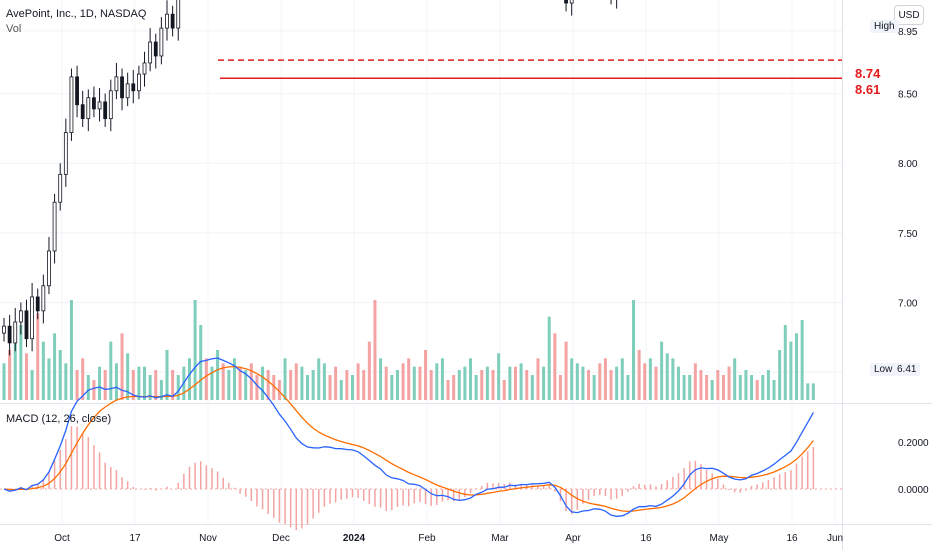 This screenshot has height=550, width=932. I want to click on time-tick-label: 17, so click(135, 538).